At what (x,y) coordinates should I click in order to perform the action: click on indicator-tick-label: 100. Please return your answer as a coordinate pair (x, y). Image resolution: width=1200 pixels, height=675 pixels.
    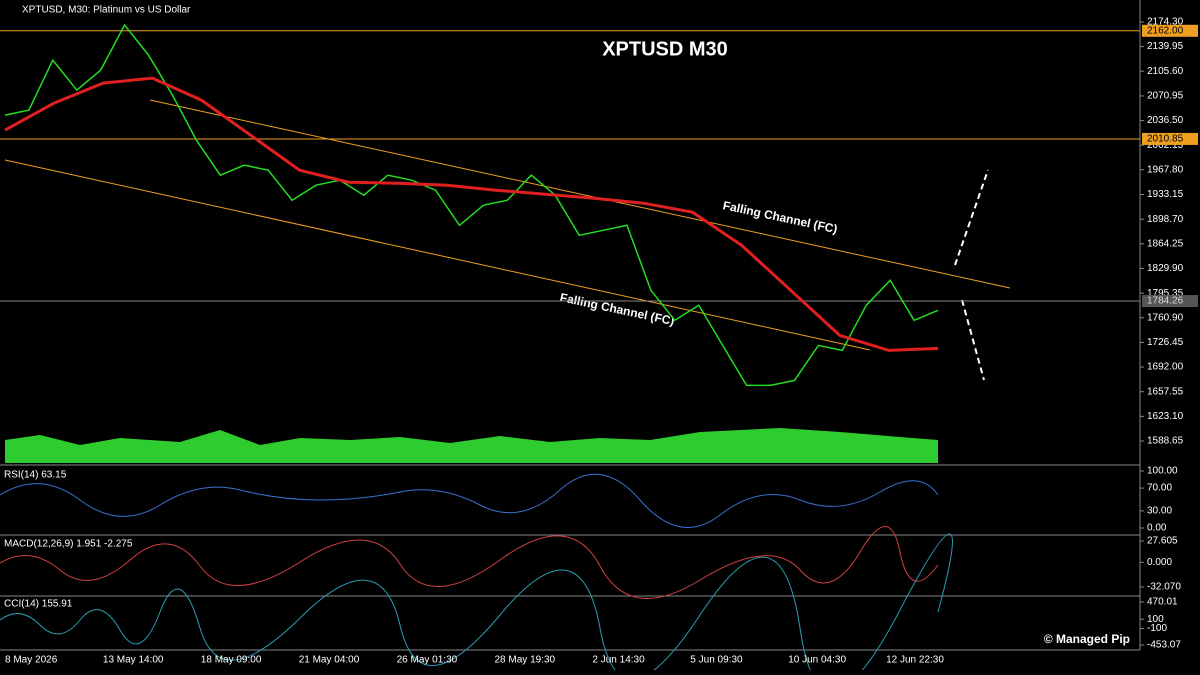
    Looking at the image, I should click on (1155, 619).